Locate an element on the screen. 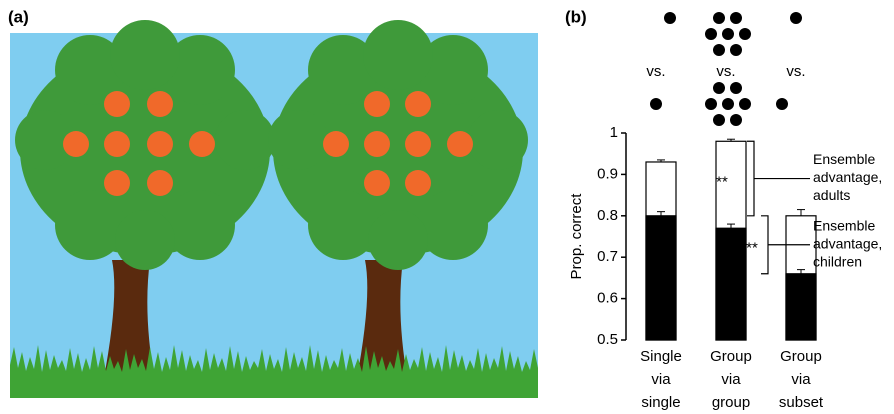 The width and height of the screenshot is (894, 414). x-tick-label: subset is located at coordinates (801, 402).